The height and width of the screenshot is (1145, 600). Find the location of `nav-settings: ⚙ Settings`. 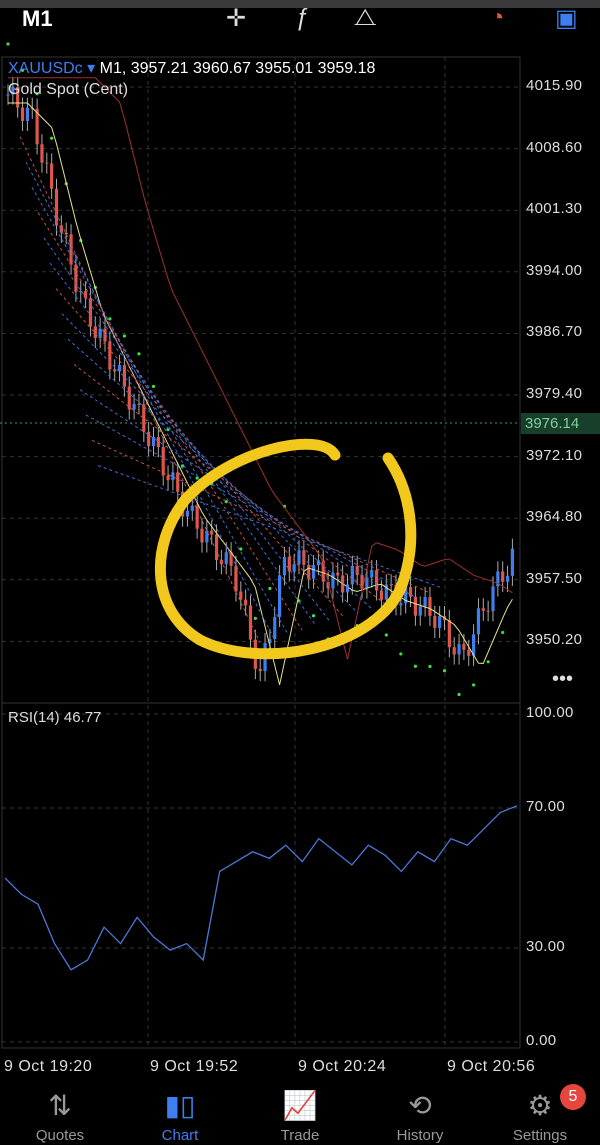

nav-settings: ⚙ Settings is located at coordinates (540, 1114).